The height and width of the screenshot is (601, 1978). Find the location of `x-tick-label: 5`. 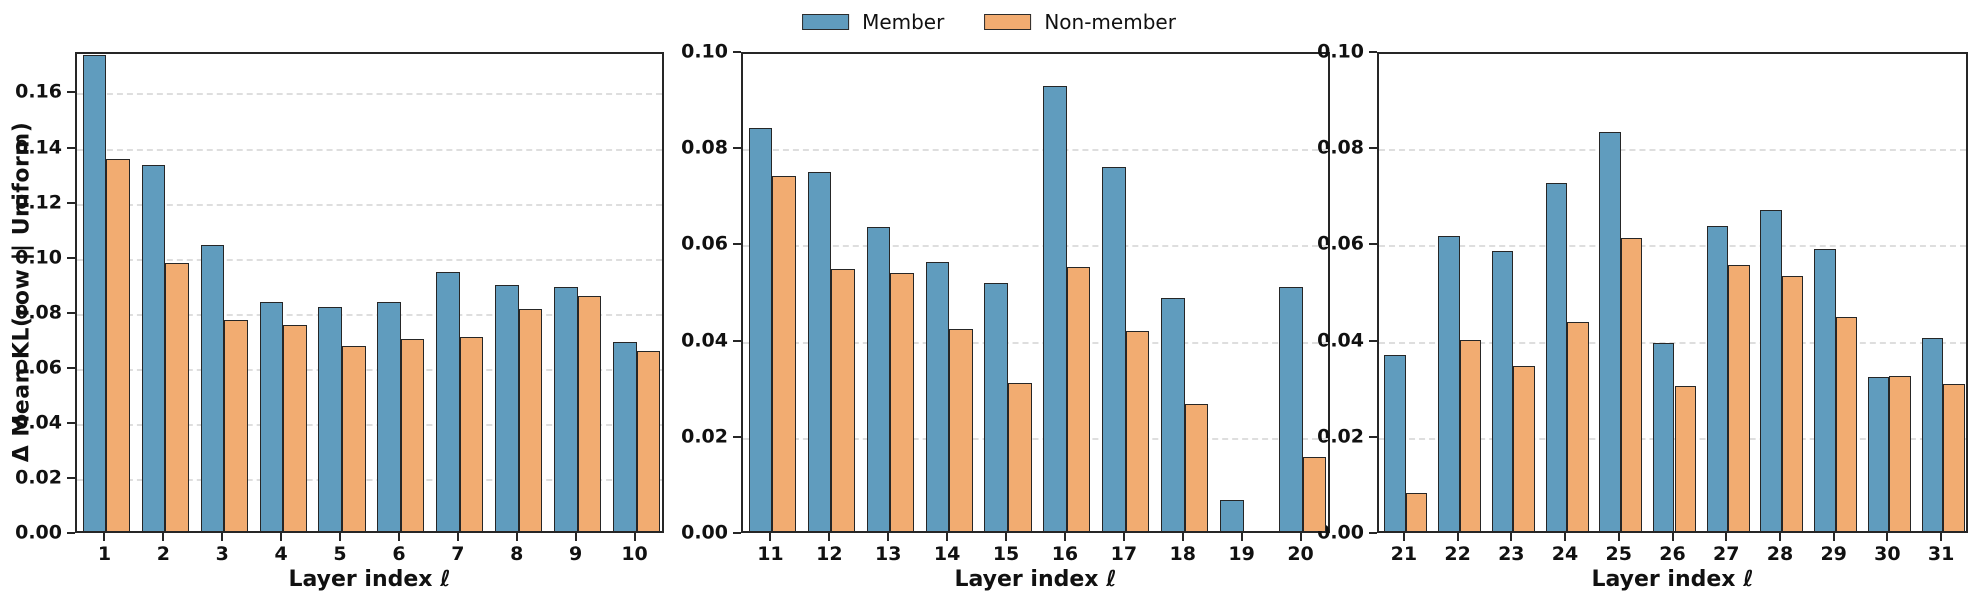

x-tick-label: 5 is located at coordinates (340, 554).